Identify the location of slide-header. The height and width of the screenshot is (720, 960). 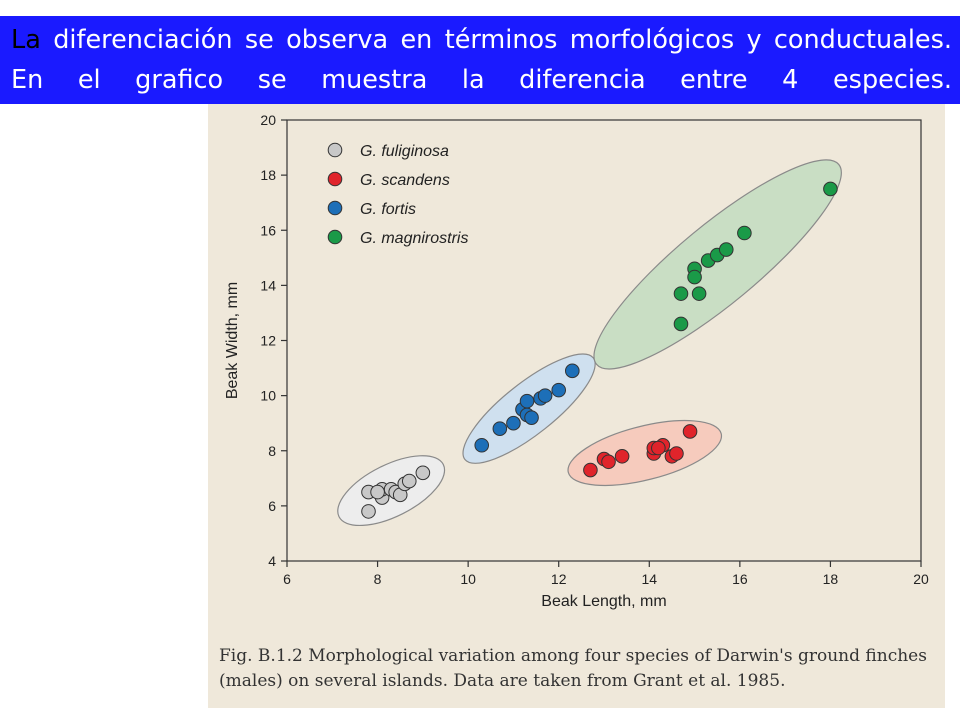
(480, 60).